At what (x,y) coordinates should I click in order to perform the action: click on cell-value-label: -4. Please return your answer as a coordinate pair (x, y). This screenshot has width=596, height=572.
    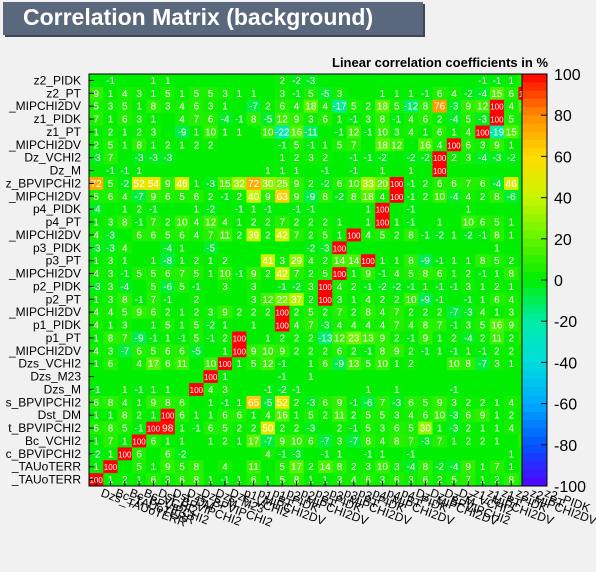
    Looking at the image, I should click on (454, 197).